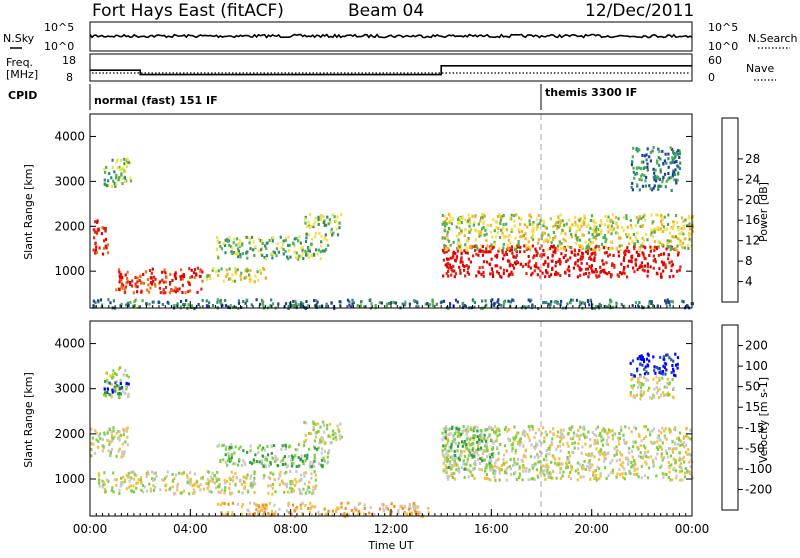 This screenshot has width=800, height=558. What do you see at coordinates (69, 344) in the screenshot?
I see `velocity-ytick-label: 4000` at bounding box center [69, 344].